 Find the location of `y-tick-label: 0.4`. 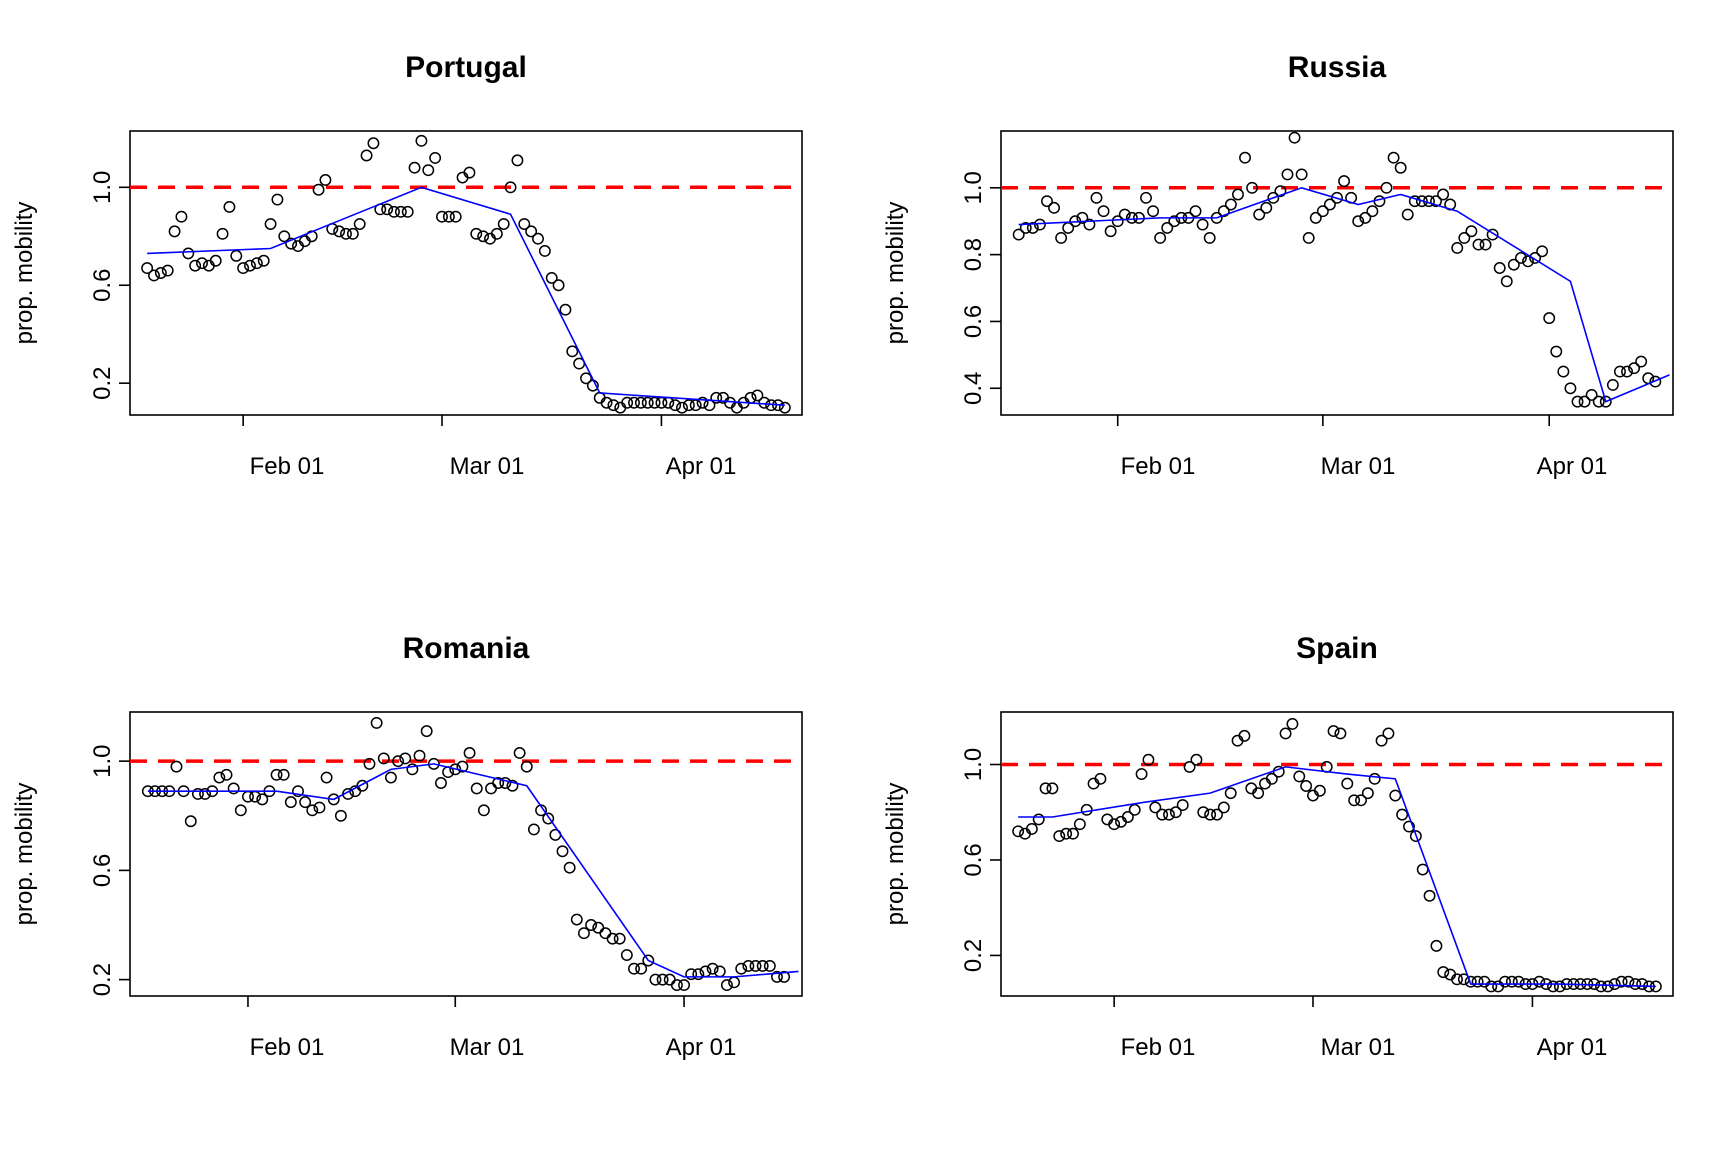

y-tick-label: 0.4 is located at coordinates (973, 388).